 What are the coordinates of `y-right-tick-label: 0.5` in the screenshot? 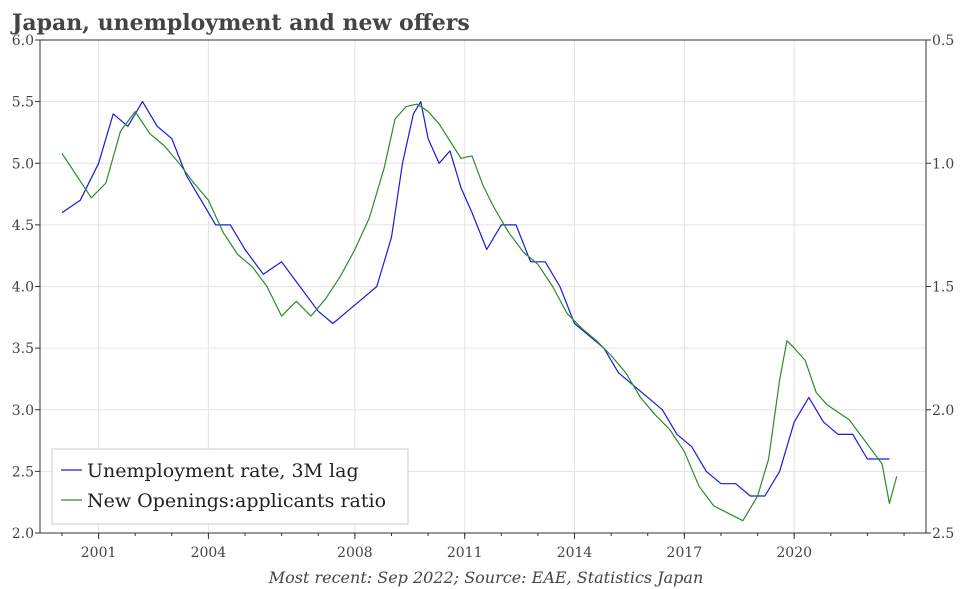 It's located at (943, 41).